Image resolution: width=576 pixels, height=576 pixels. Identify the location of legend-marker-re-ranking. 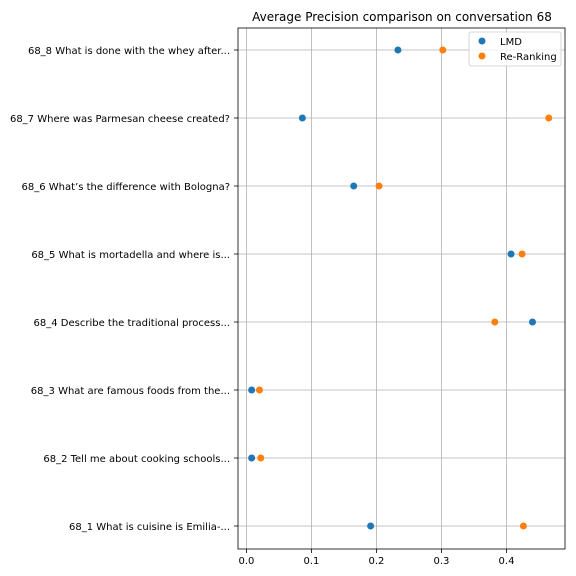
(482, 56).